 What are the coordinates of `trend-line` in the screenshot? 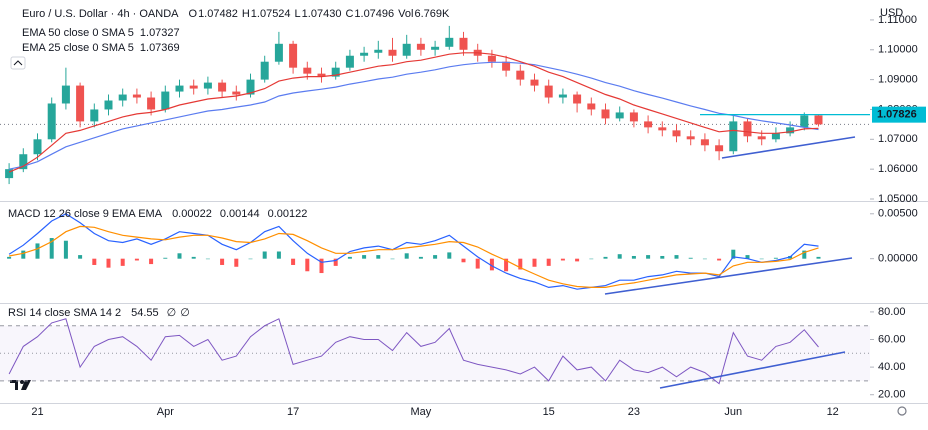 It's located at (728, 276).